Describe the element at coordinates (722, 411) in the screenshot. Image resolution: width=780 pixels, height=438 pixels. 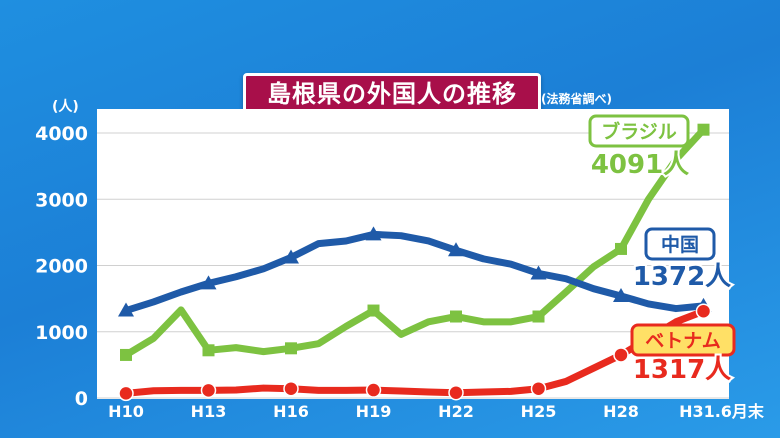
I see `x-tick-label: H31.6月末` at that location.